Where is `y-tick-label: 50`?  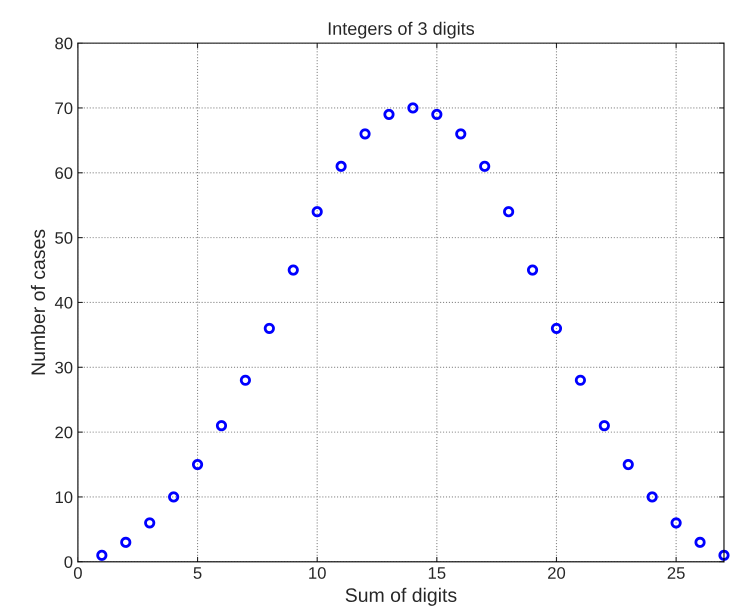 y-tick-label: 50 is located at coordinates (63, 238).